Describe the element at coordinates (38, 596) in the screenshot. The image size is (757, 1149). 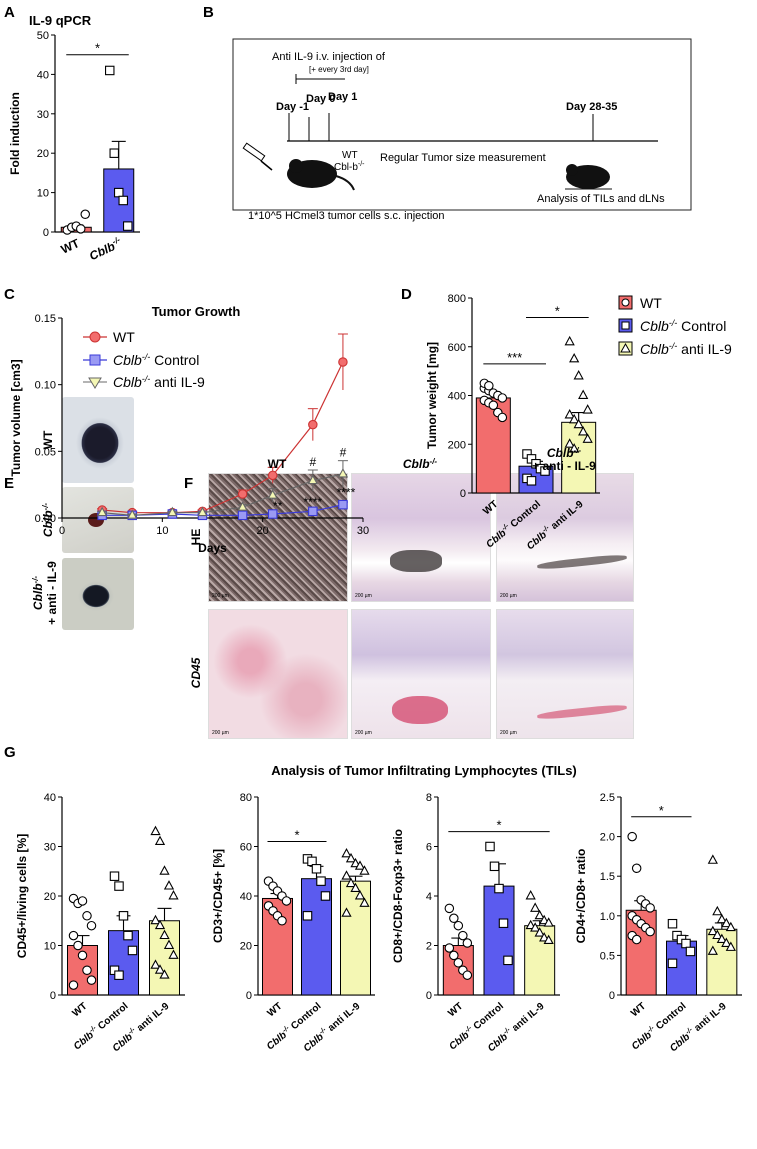
I see `photo-label-anti-gene-text: Cblb` at that location.